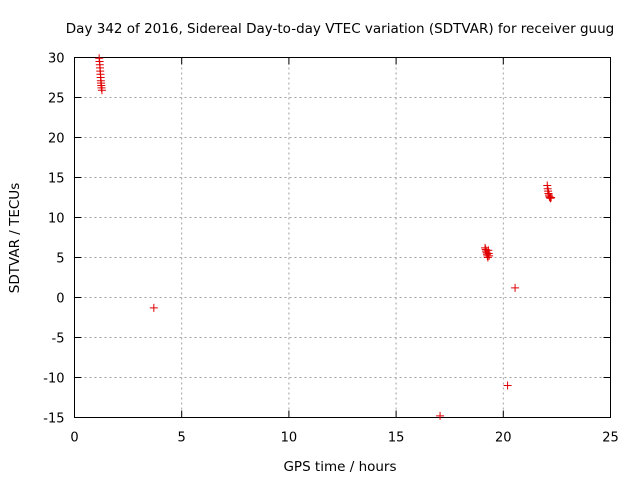  I want to click on x-tick-label: 5, so click(182, 438).